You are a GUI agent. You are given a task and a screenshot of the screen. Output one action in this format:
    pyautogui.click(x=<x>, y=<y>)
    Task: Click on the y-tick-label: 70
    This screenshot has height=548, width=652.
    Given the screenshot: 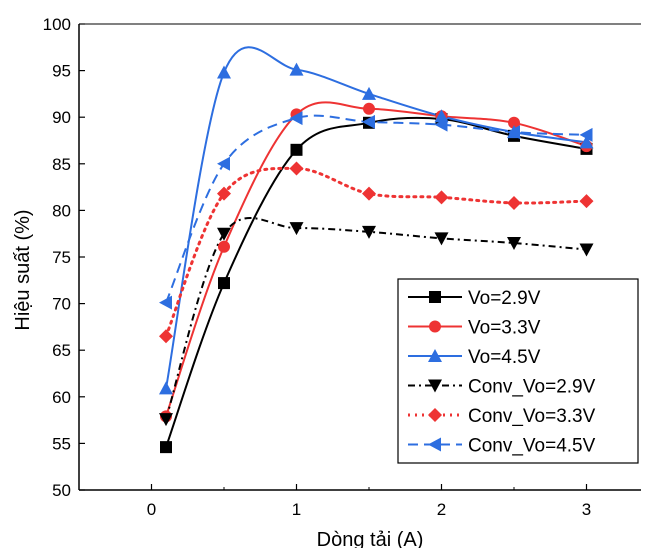 What is the action you would take?
    pyautogui.click(x=61, y=304)
    